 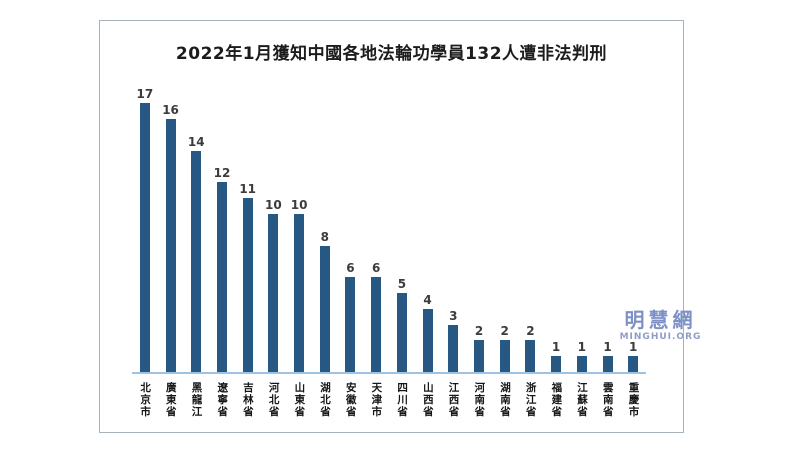 I want to click on x-axis-label: 河南省, so click(x=479, y=400).